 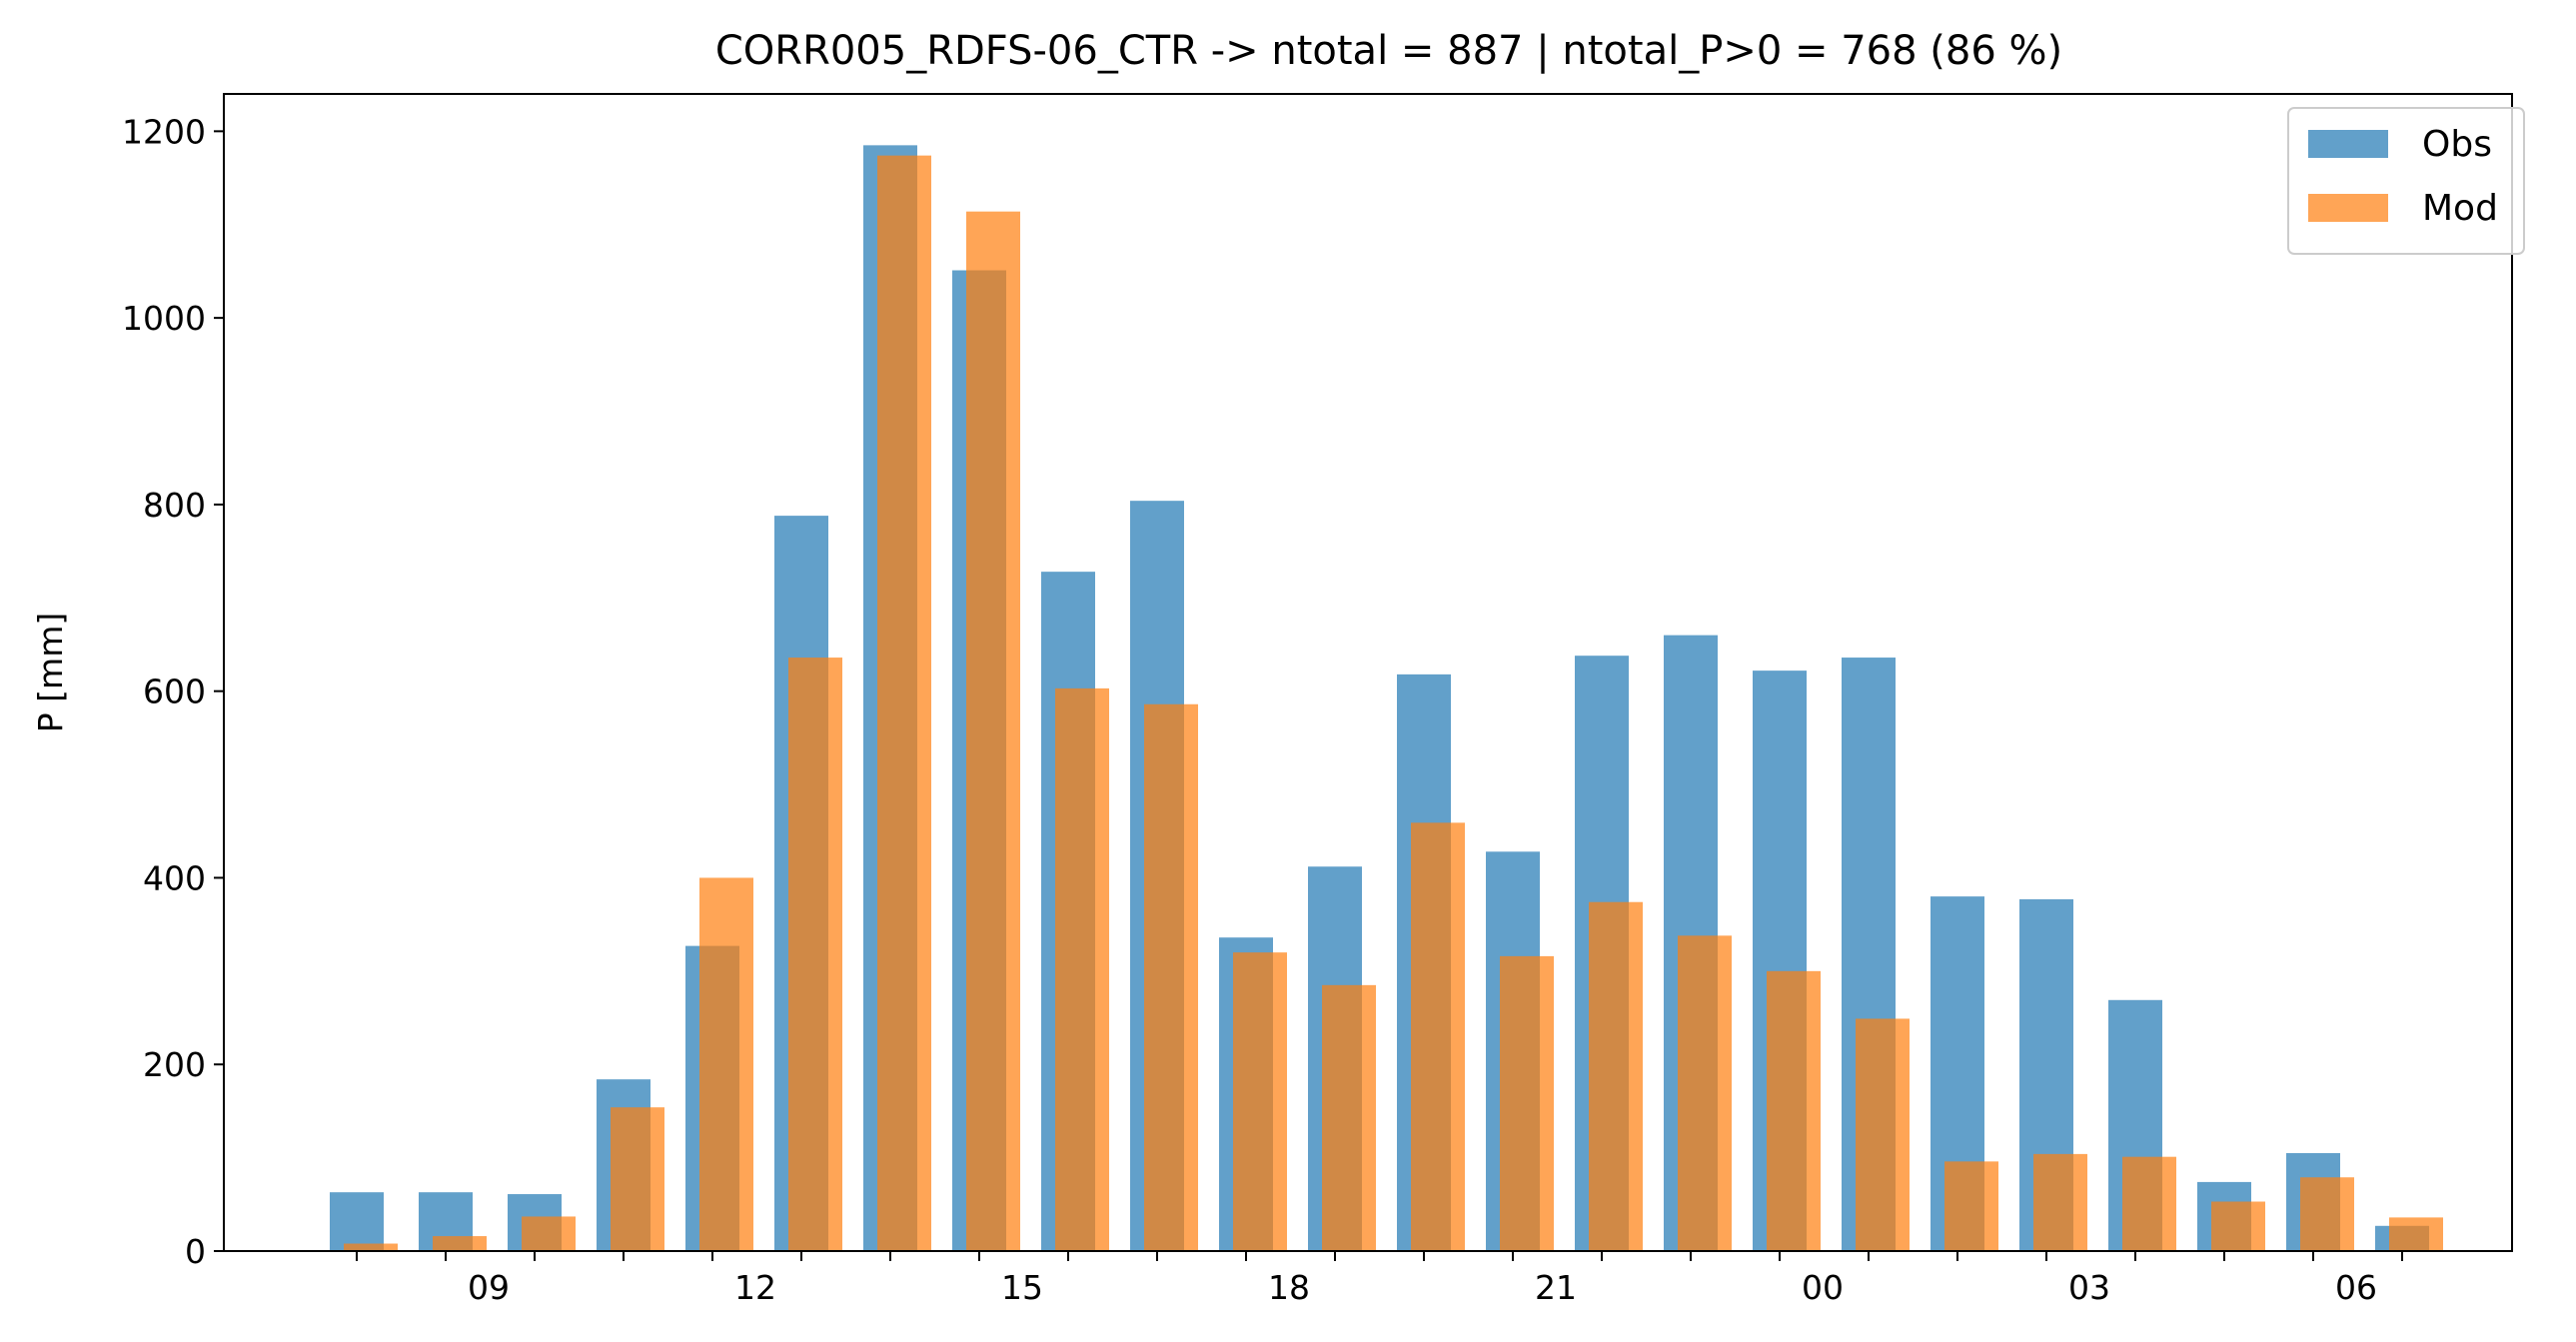 I want to click on legend: Obs Mod, so click(x=2406, y=181).